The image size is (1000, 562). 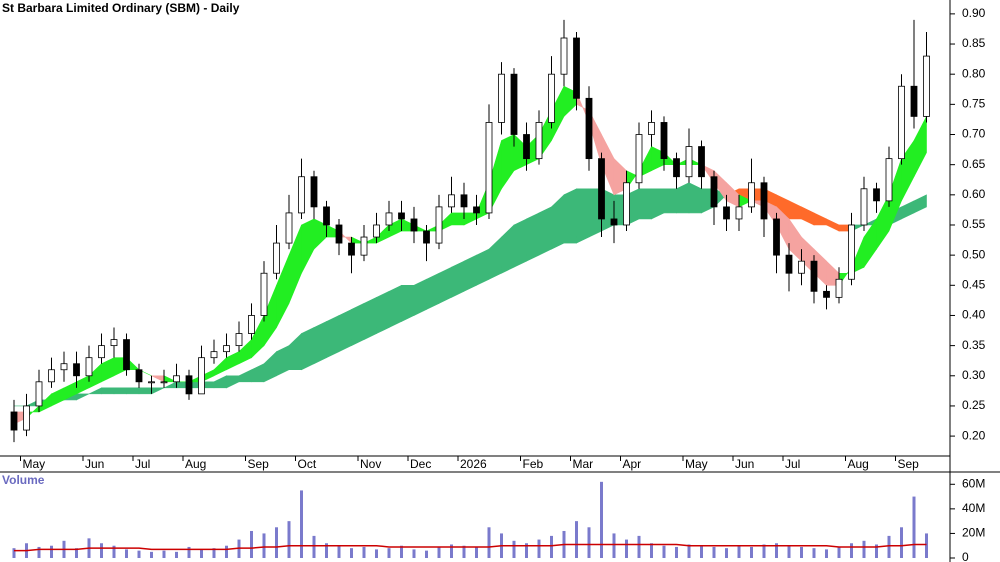 I want to click on y-tick-label: 0.75, so click(x=974, y=104).